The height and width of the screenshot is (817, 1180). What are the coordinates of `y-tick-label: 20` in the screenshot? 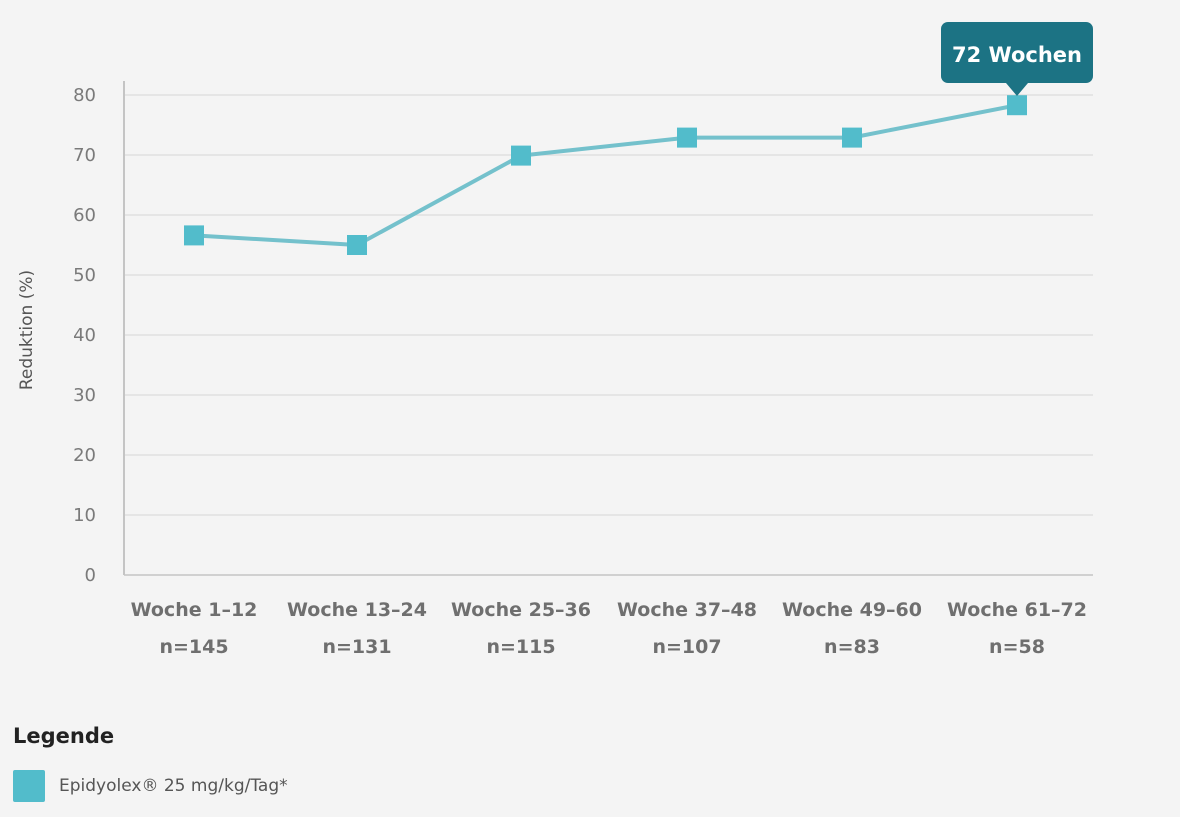 It's located at (84, 455).